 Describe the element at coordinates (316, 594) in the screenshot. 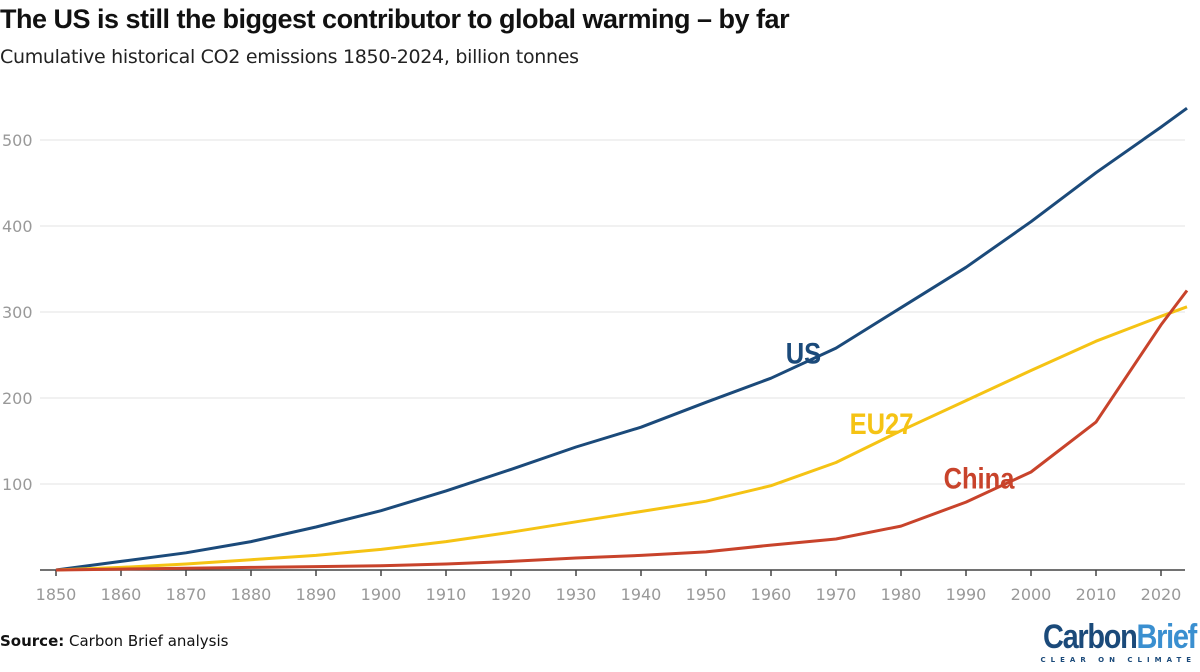

I see `x-tick-label: 1890` at that location.